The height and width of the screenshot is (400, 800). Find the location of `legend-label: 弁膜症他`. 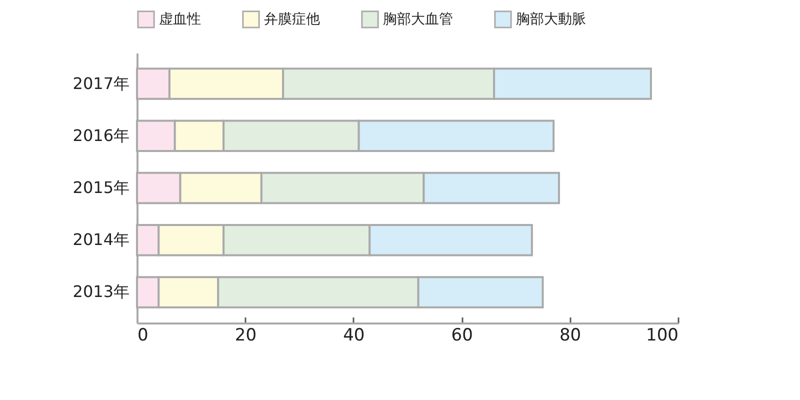

legend-label: 弁膜症他 is located at coordinates (292, 19).